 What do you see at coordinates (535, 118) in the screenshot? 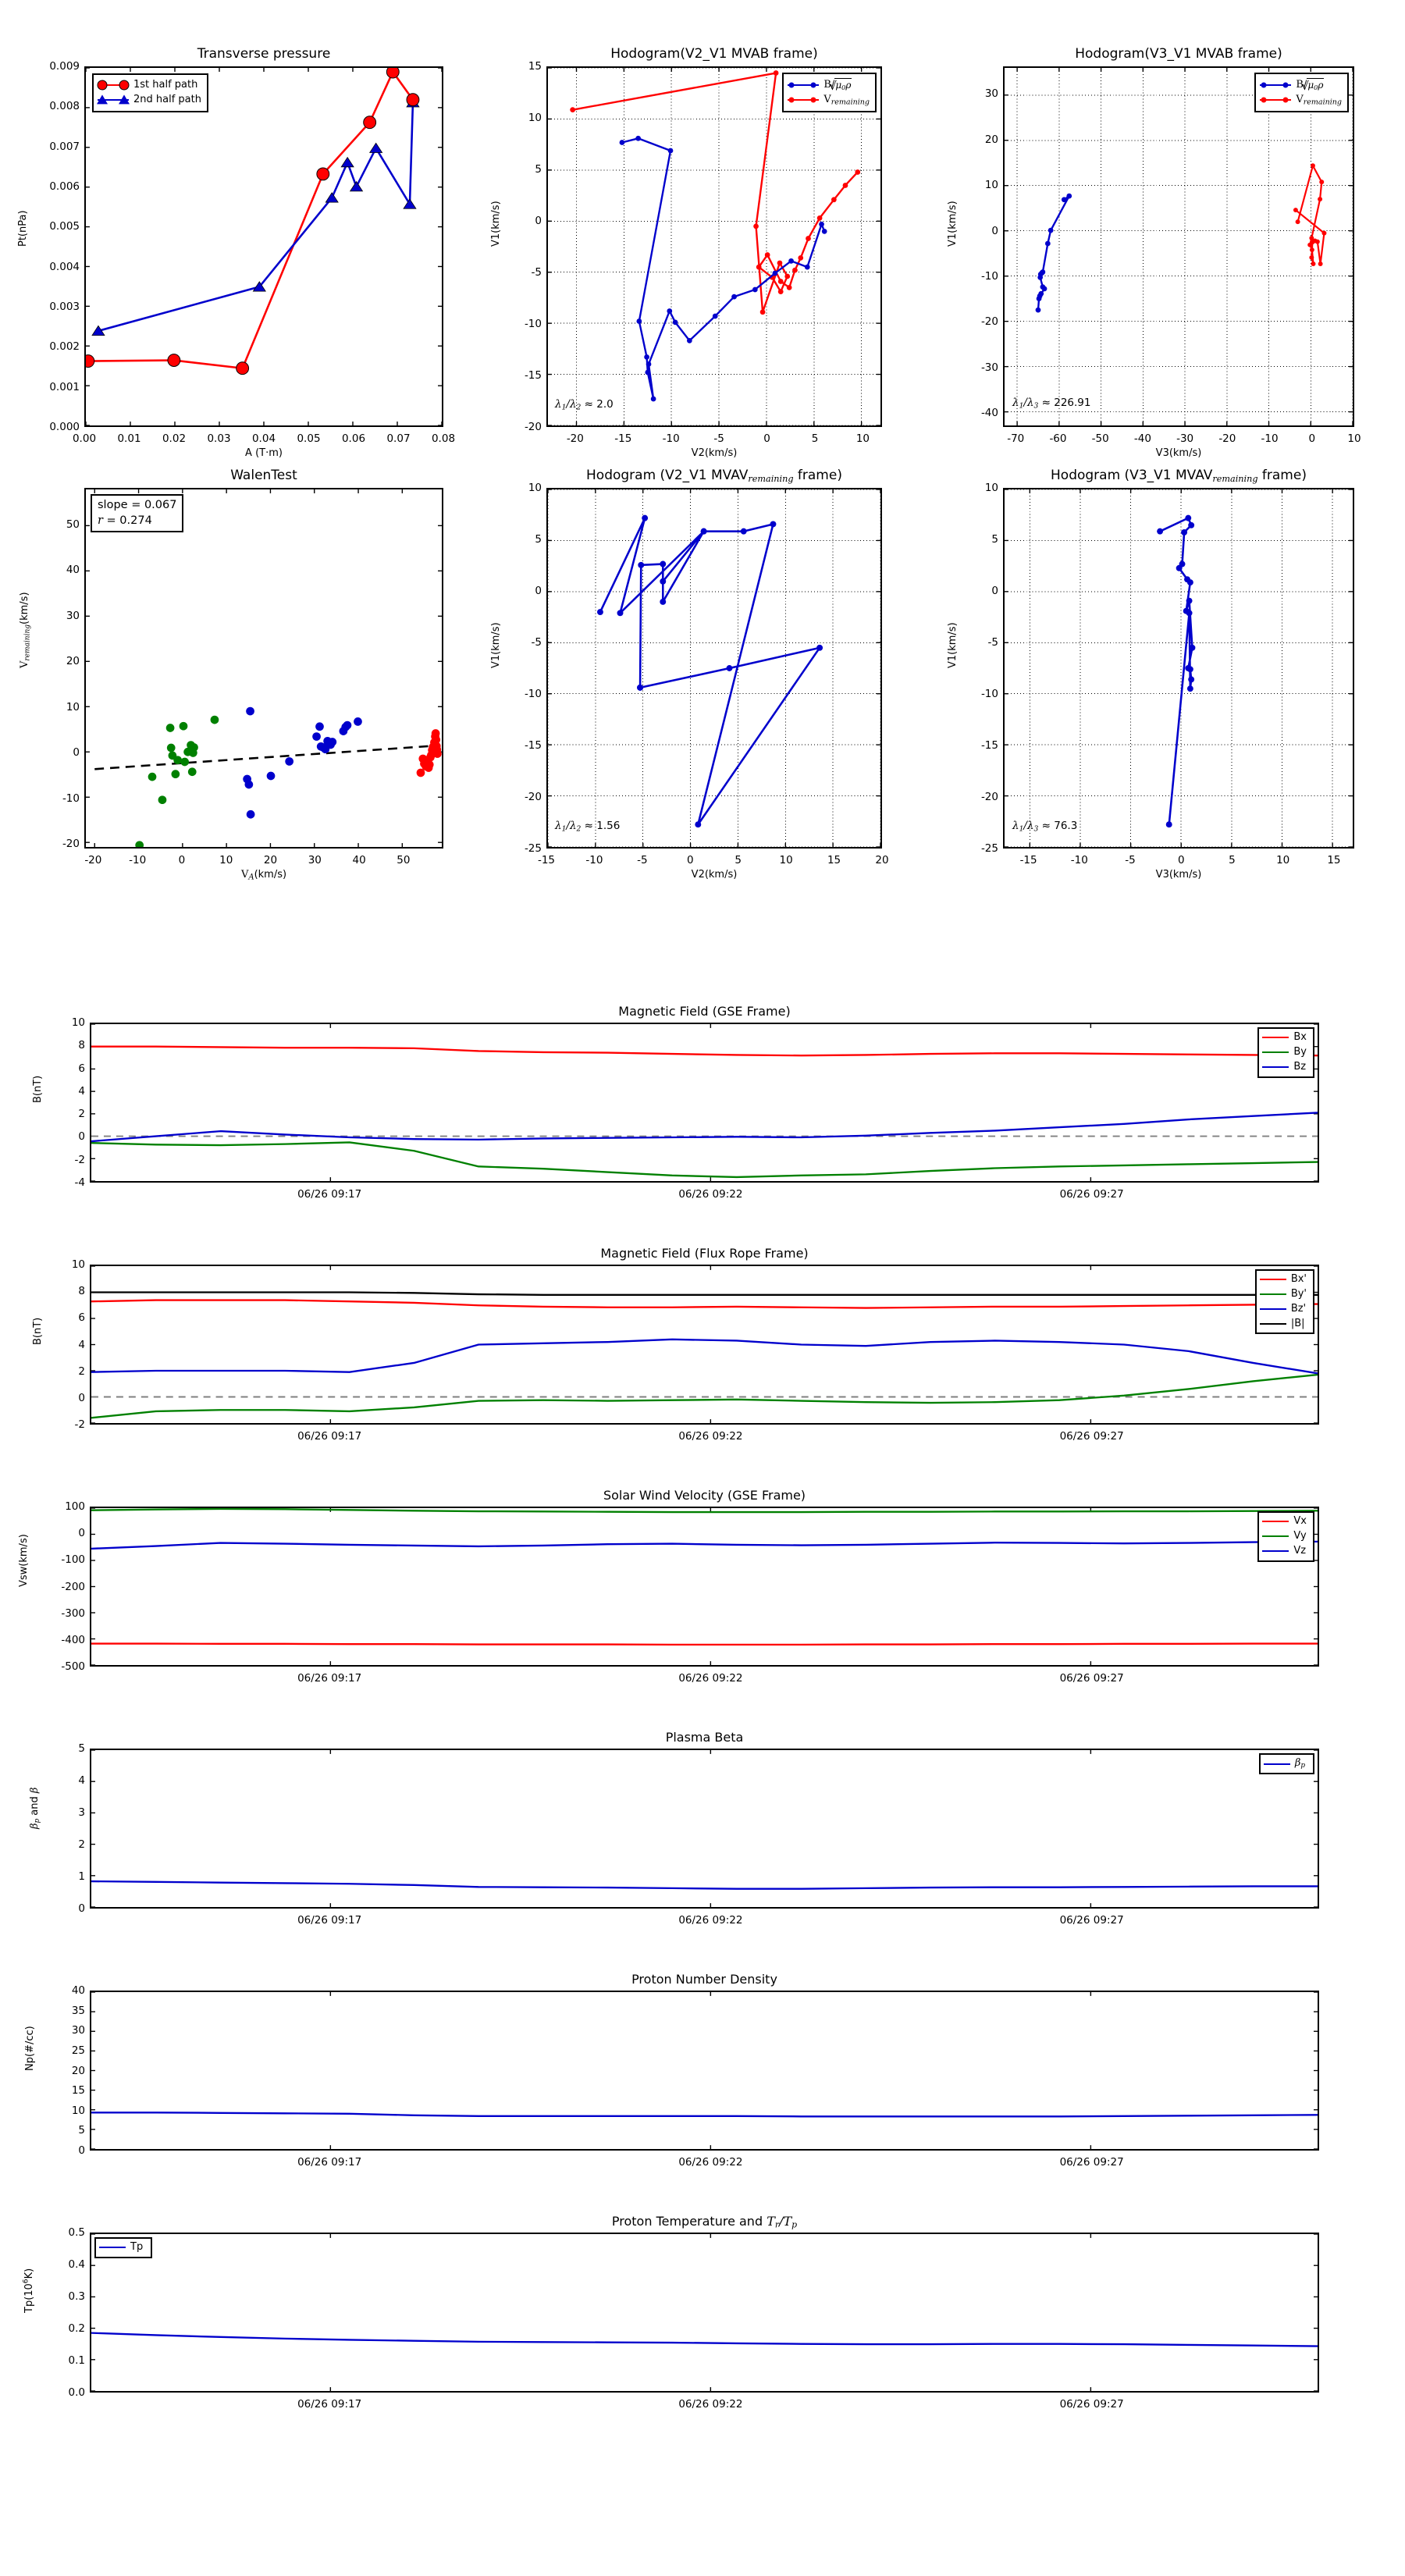
I see `hodogram-v2v1-mvab-ytick: 10` at bounding box center [535, 118].